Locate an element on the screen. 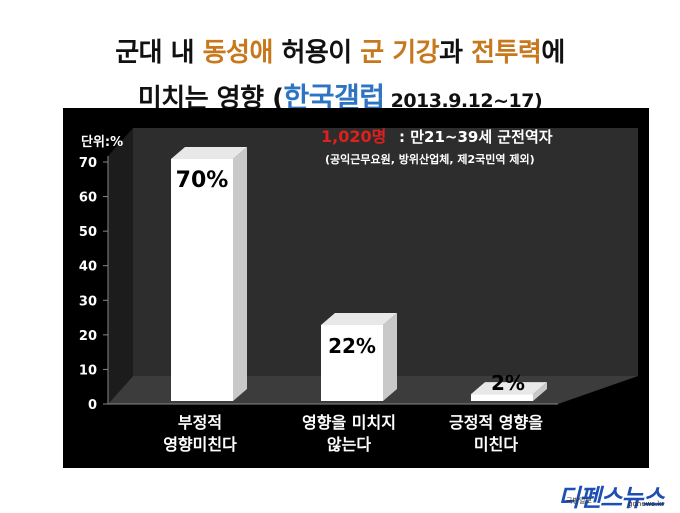 This screenshot has height=513, width=680. y-tick-label: 30 is located at coordinates (88, 301).